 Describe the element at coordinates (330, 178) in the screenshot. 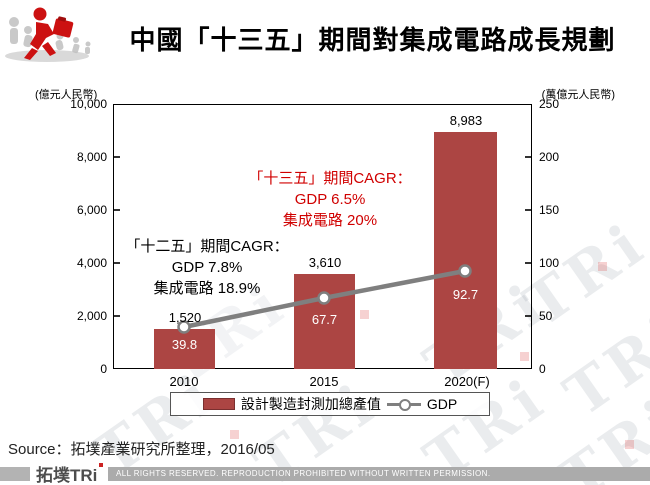

I see `annotation-line: 「十三五」期間CAGR：` at that location.